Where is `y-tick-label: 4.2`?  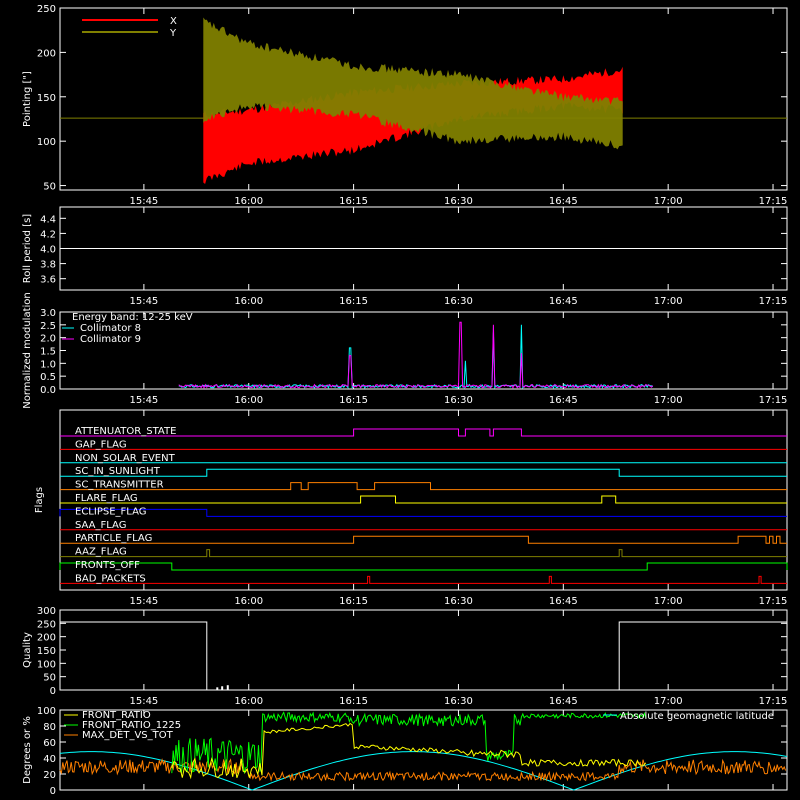
y-tick-label: 4.2 is located at coordinates (48, 234).